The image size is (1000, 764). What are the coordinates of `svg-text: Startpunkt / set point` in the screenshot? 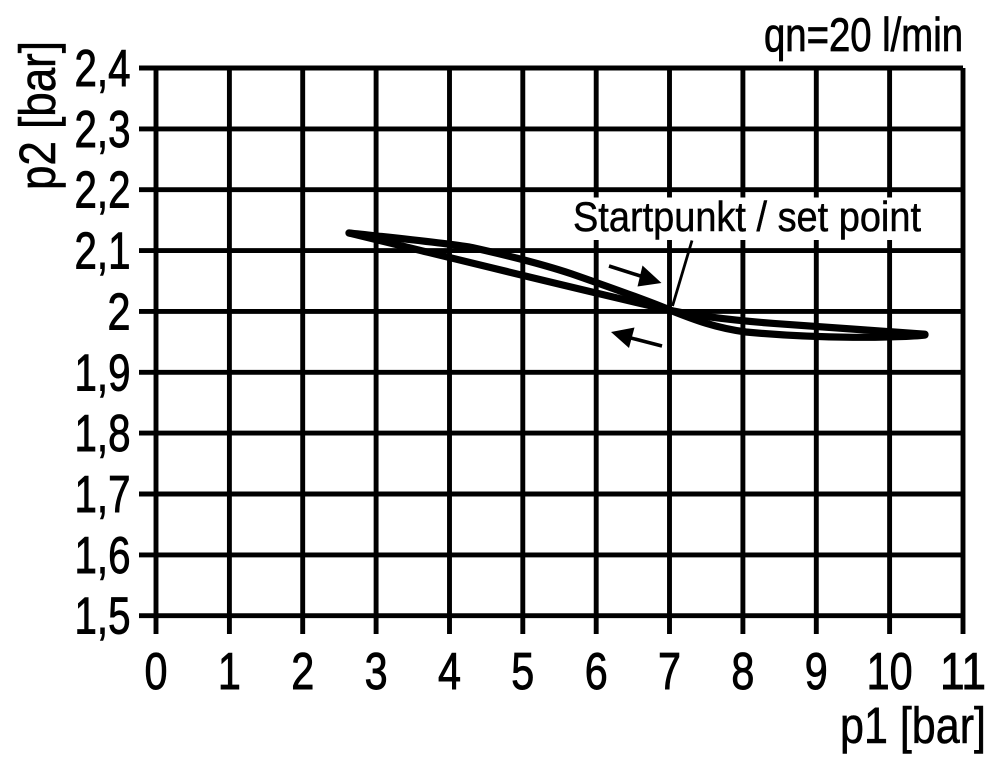 It's located at (747, 216).